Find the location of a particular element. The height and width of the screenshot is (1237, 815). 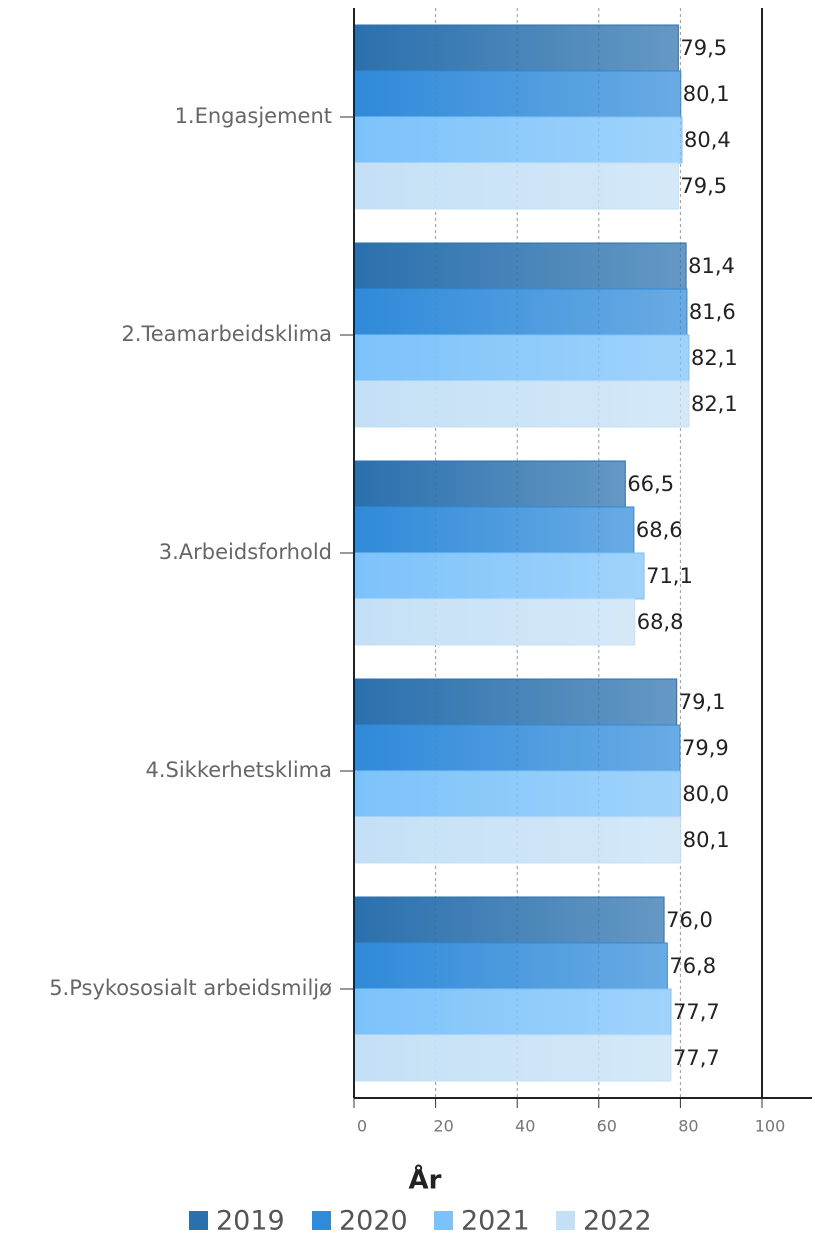

y-tick-label: 4.Sikkerhetsklima is located at coordinates (238, 770).